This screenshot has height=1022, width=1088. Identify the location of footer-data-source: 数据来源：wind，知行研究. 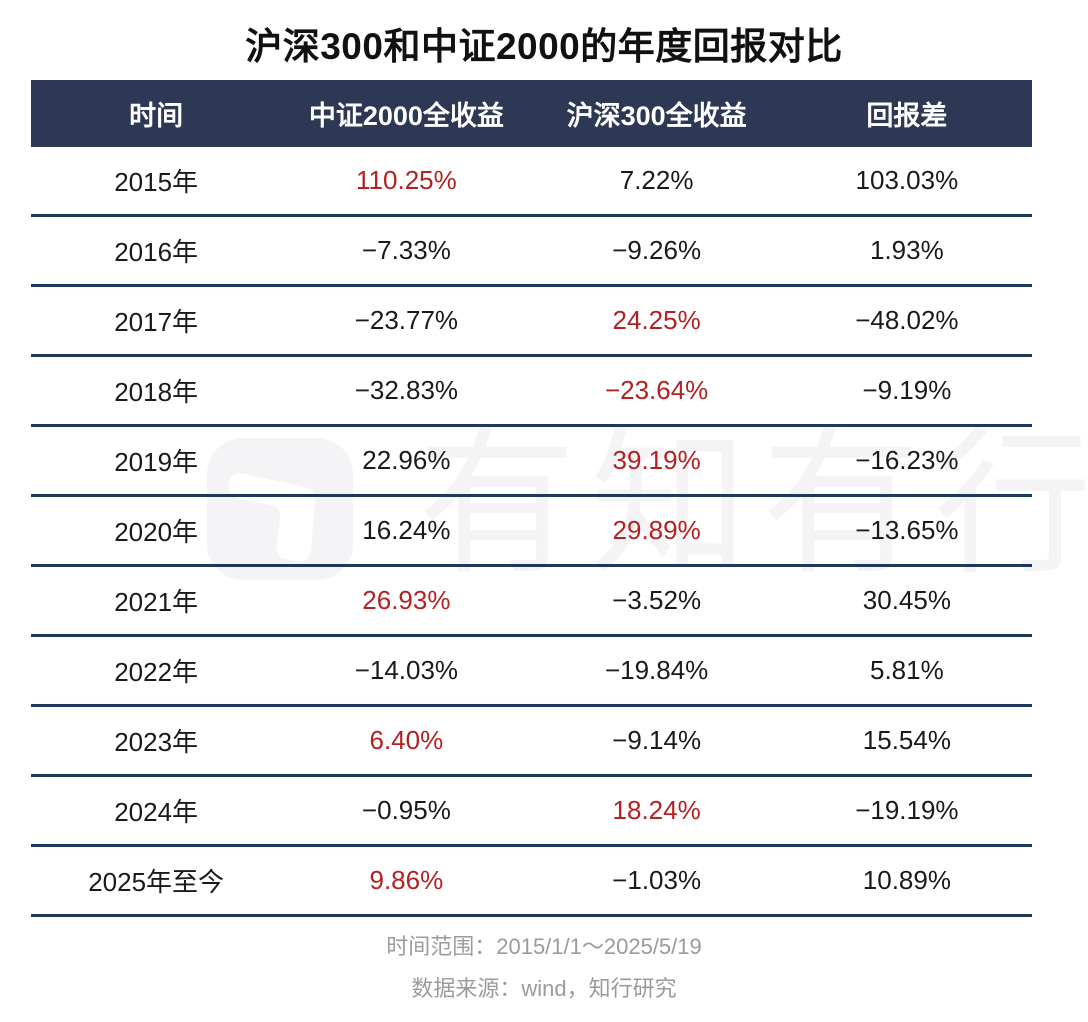
(544, 988).